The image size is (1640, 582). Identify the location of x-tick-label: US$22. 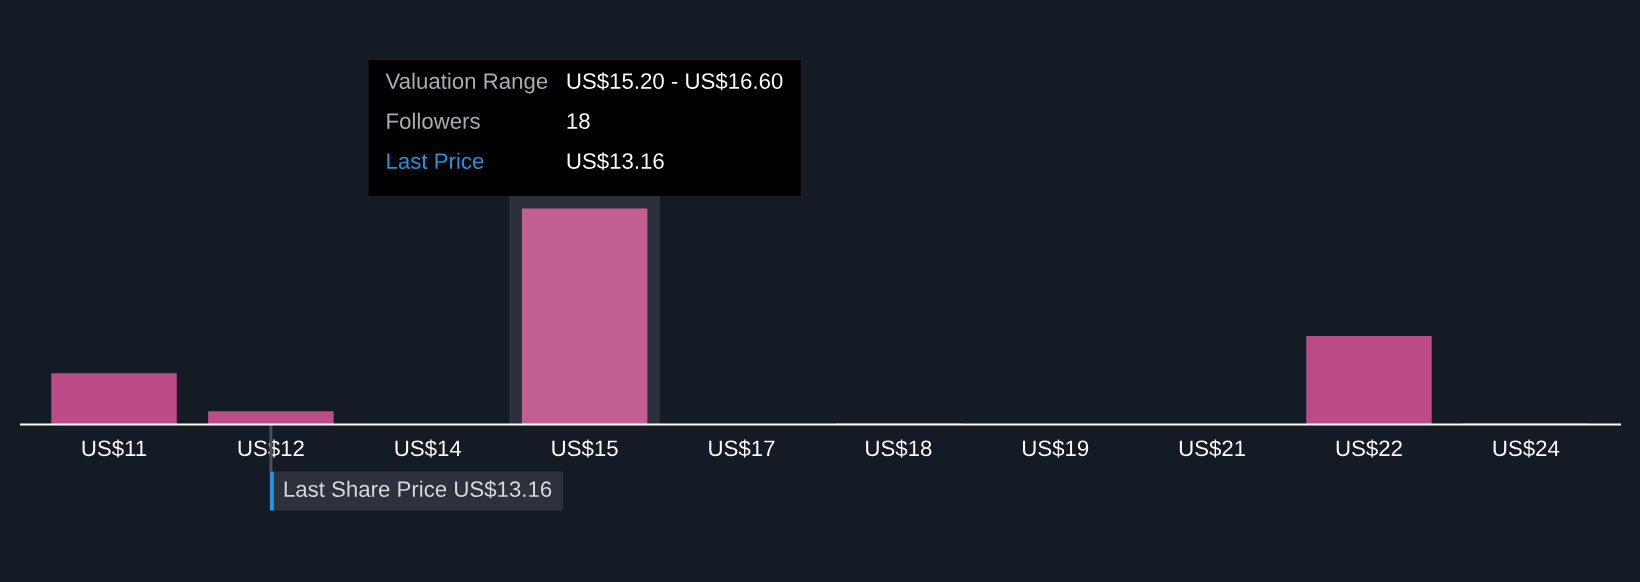
(1369, 448).